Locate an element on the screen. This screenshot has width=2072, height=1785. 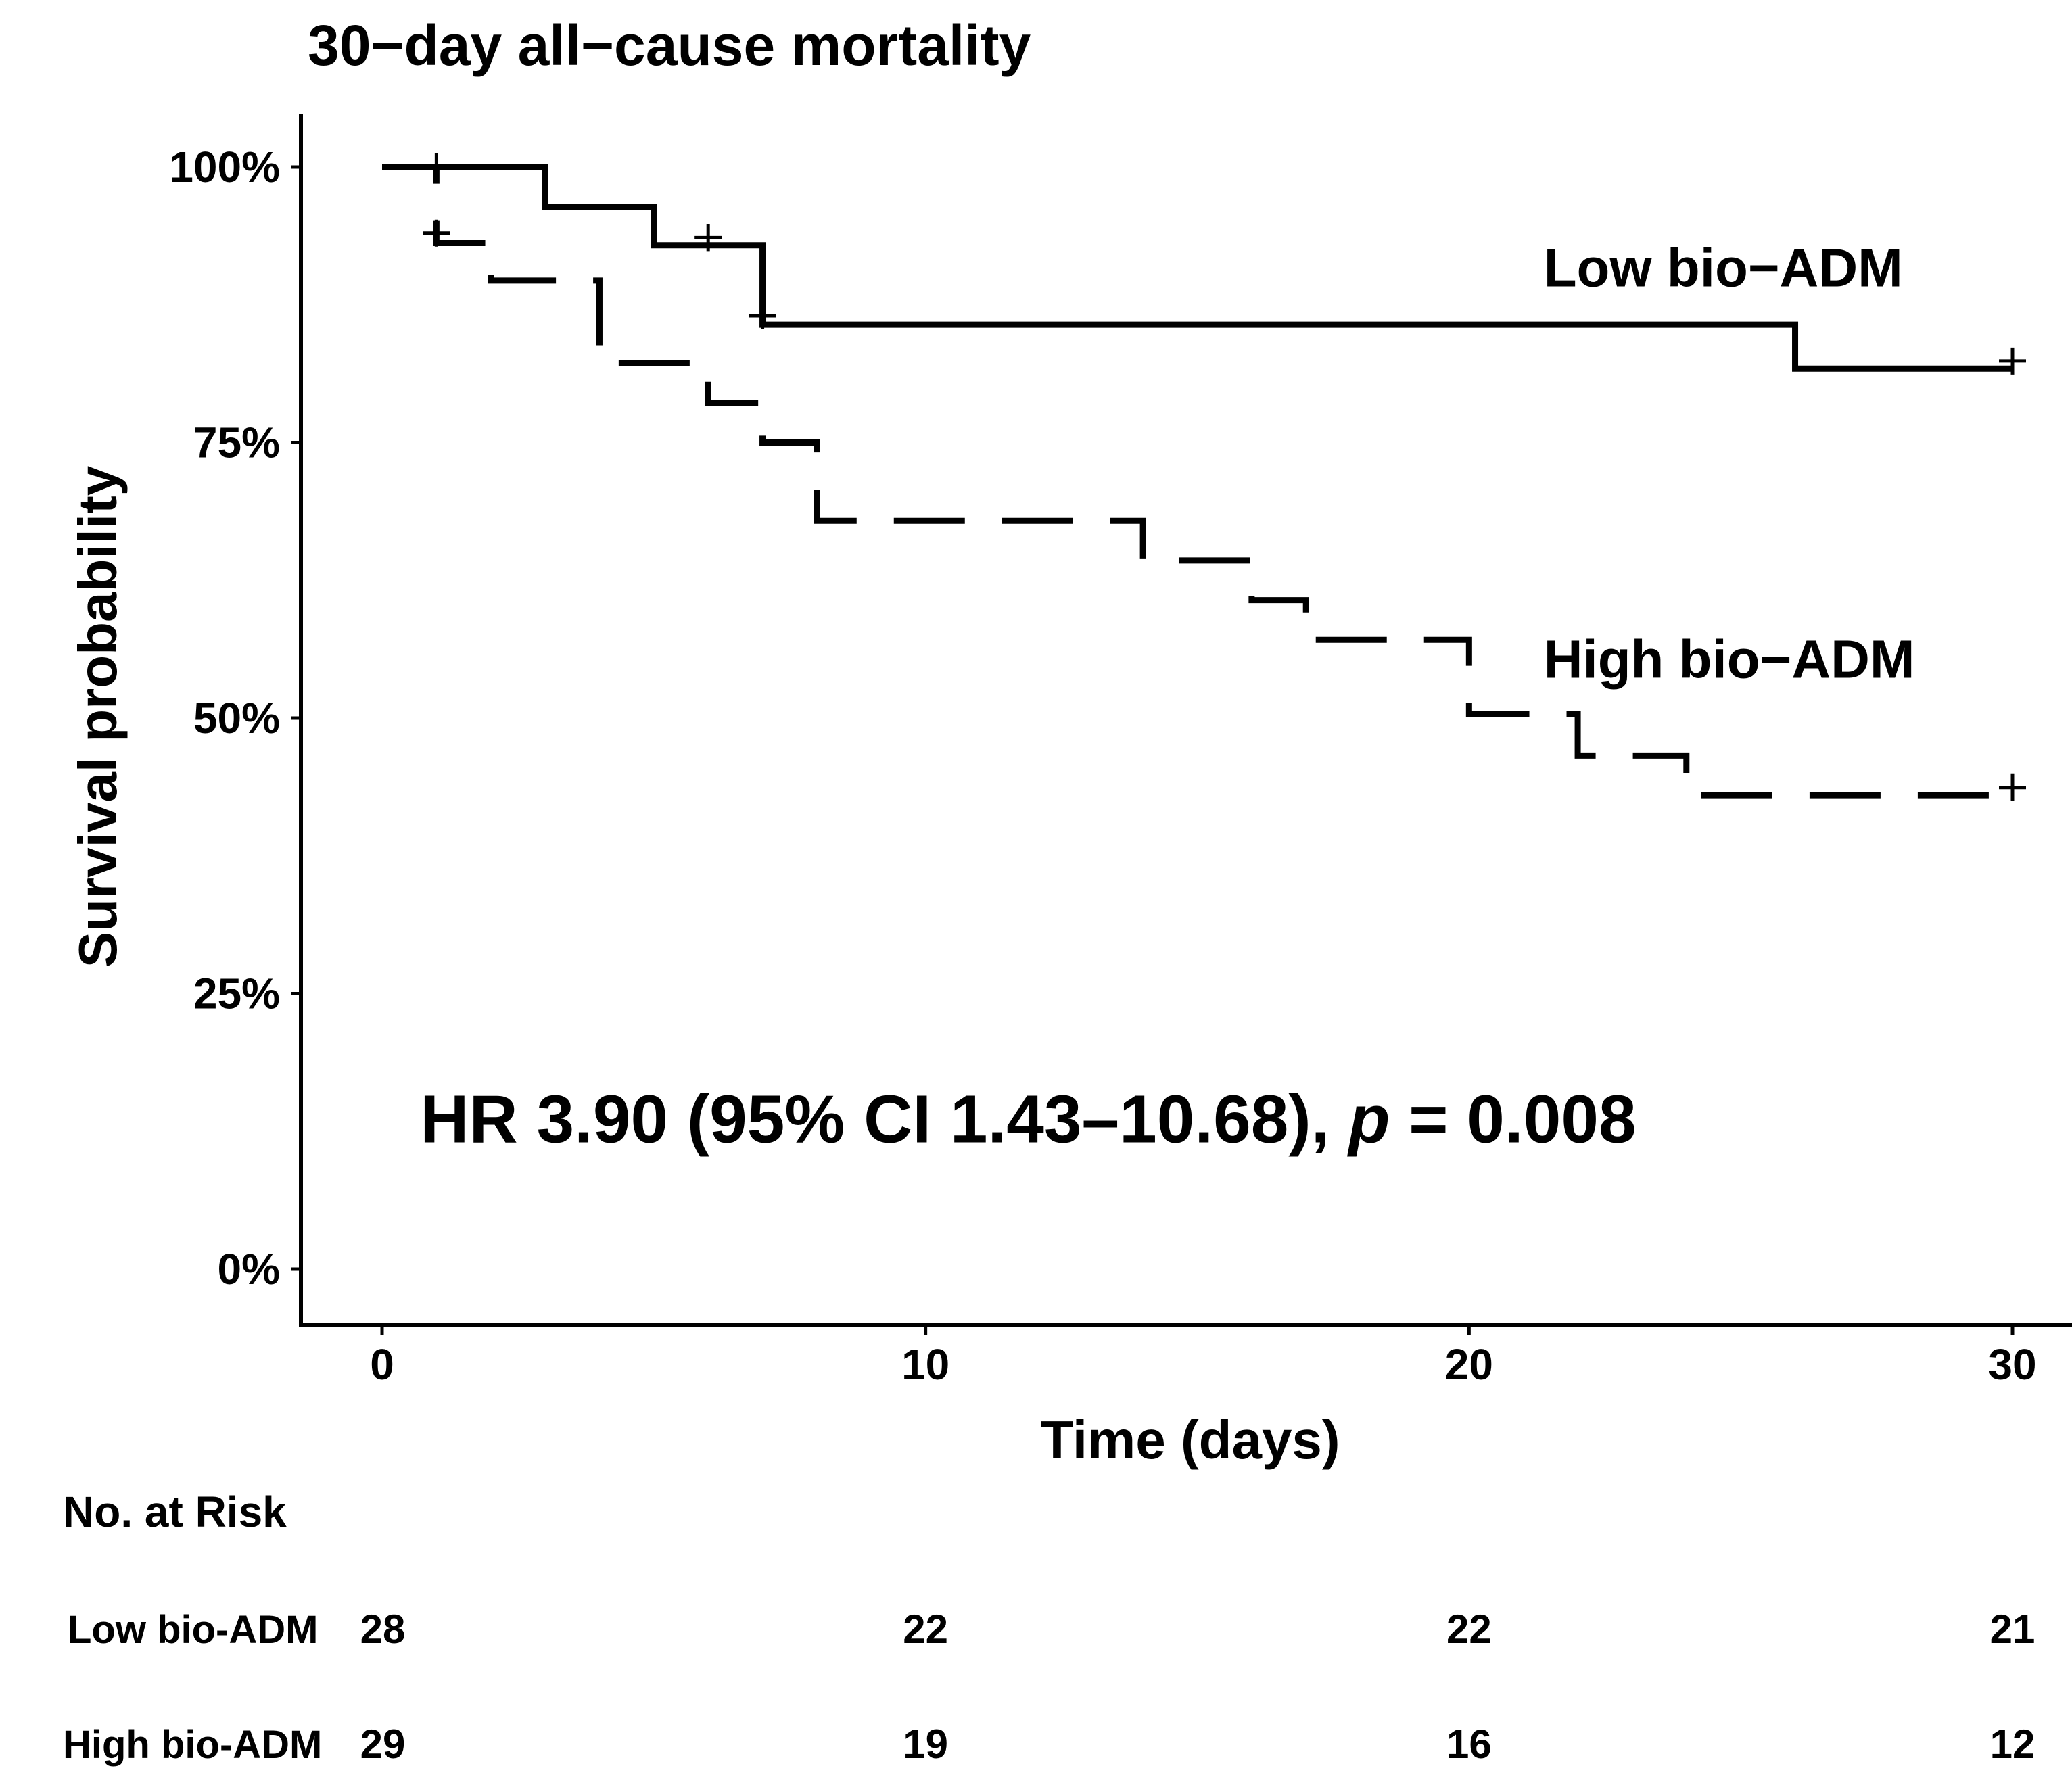
x-axis-ticks: 0 10 20 30 is located at coordinates (1203, 1357).